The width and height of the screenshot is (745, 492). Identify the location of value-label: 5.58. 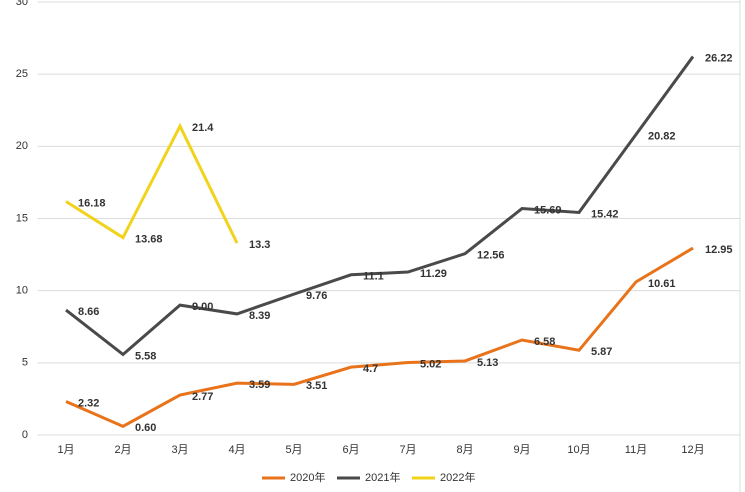
(145, 356).